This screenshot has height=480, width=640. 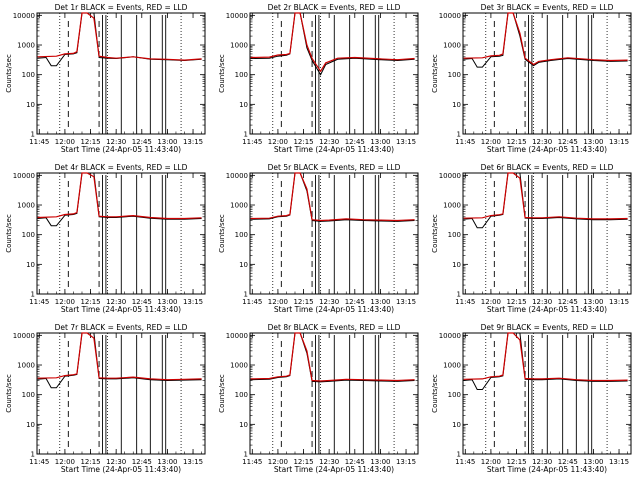 What do you see at coordinates (334, 167) in the screenshot?
I see `chart-title: Det 5r BLACK = Events, RED = LLD` at bounding box center [334, 167].